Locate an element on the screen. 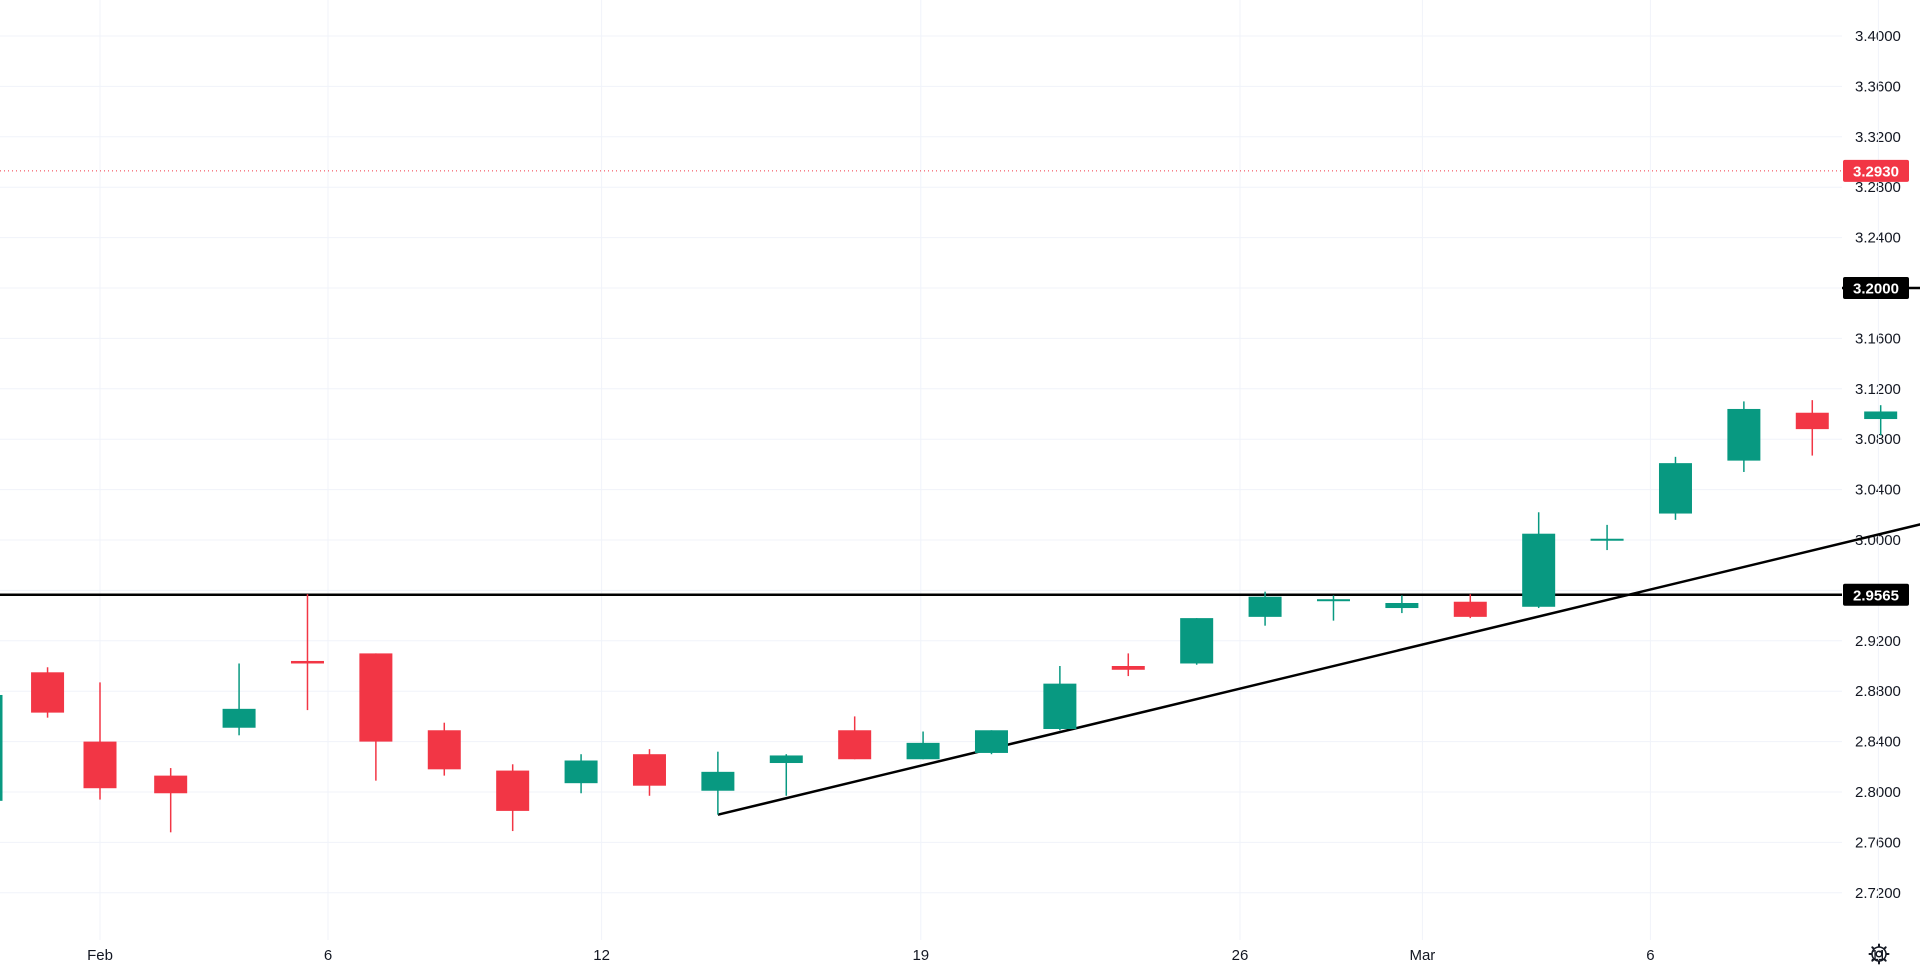 The width and height of the screenshot is (1920, 975). time-axis-label: 19 is located at coordinates (920, 955).